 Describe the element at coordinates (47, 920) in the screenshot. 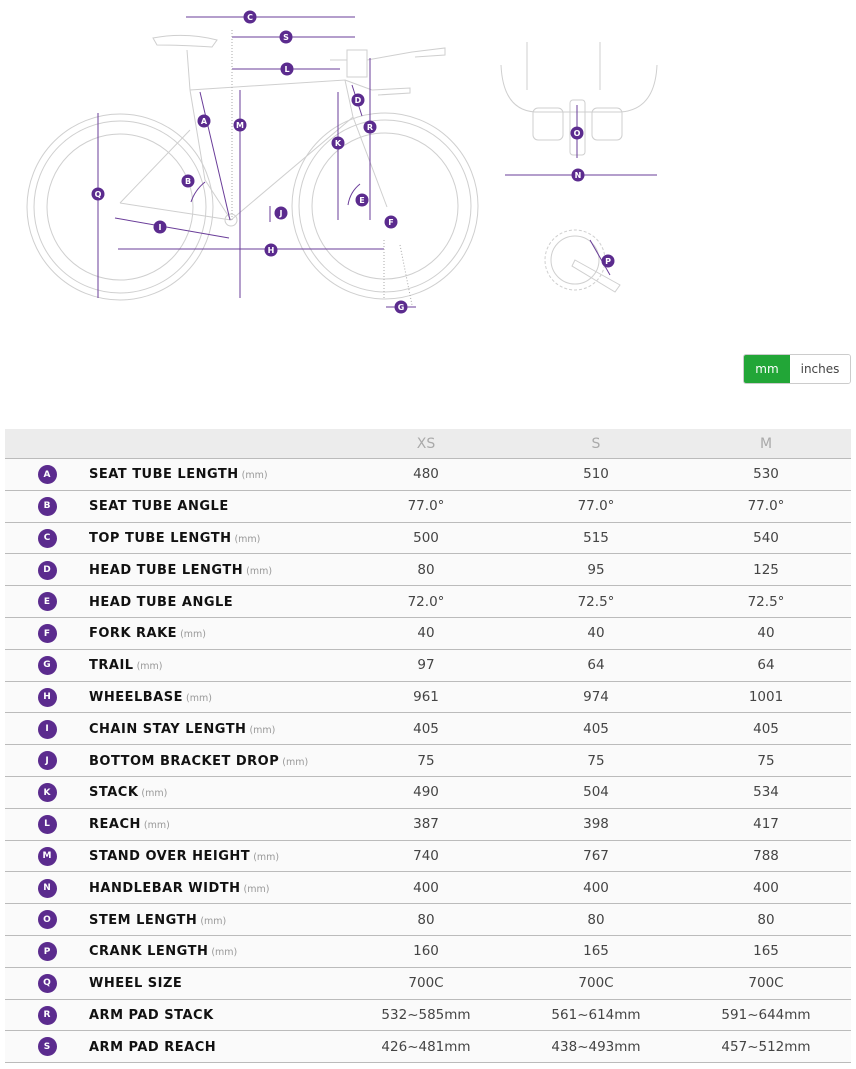

I see `letter-badge: O` at that location.